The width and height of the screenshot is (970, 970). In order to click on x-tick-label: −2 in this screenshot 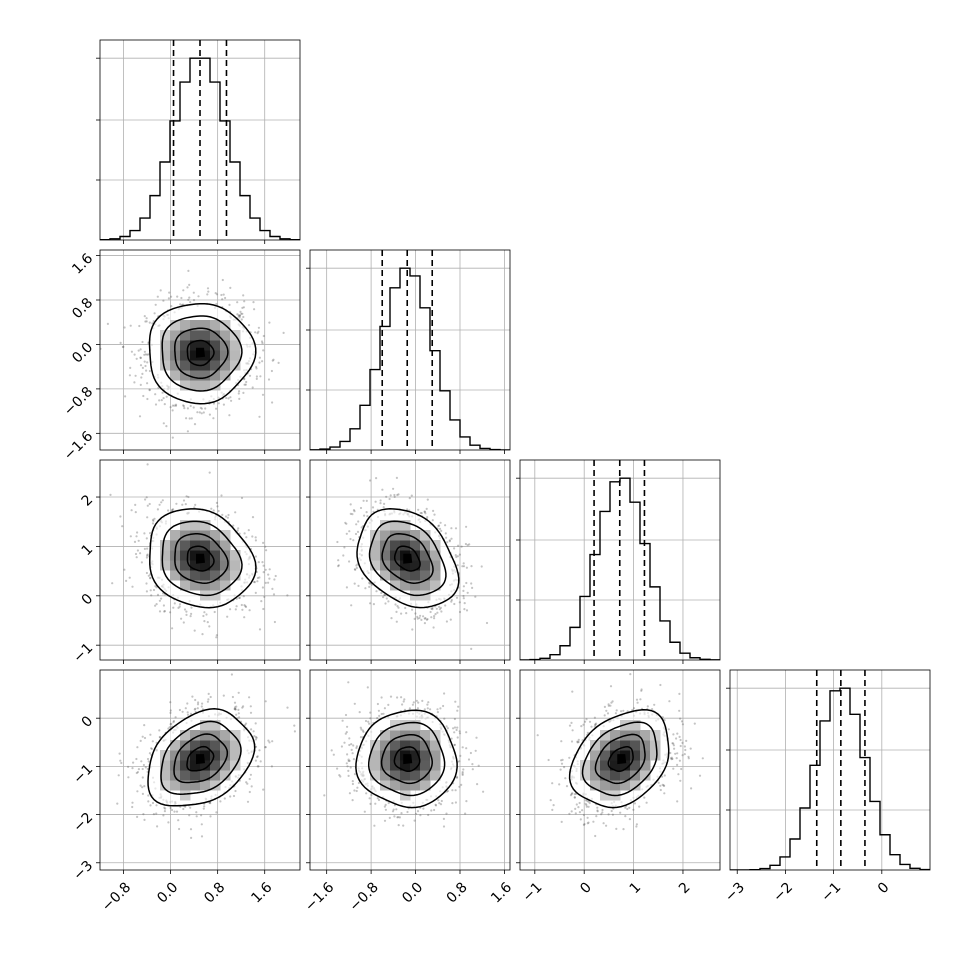, I will do `click(783, 892)`.